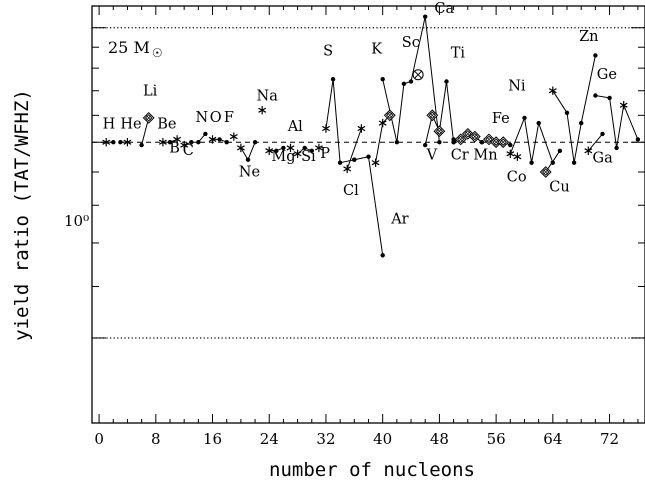 This screenshot has width=645, height=480. What do you see at coordinates (517, 156) in the screenshot?
I see `data-point-co` at bounding box center [517, 156].